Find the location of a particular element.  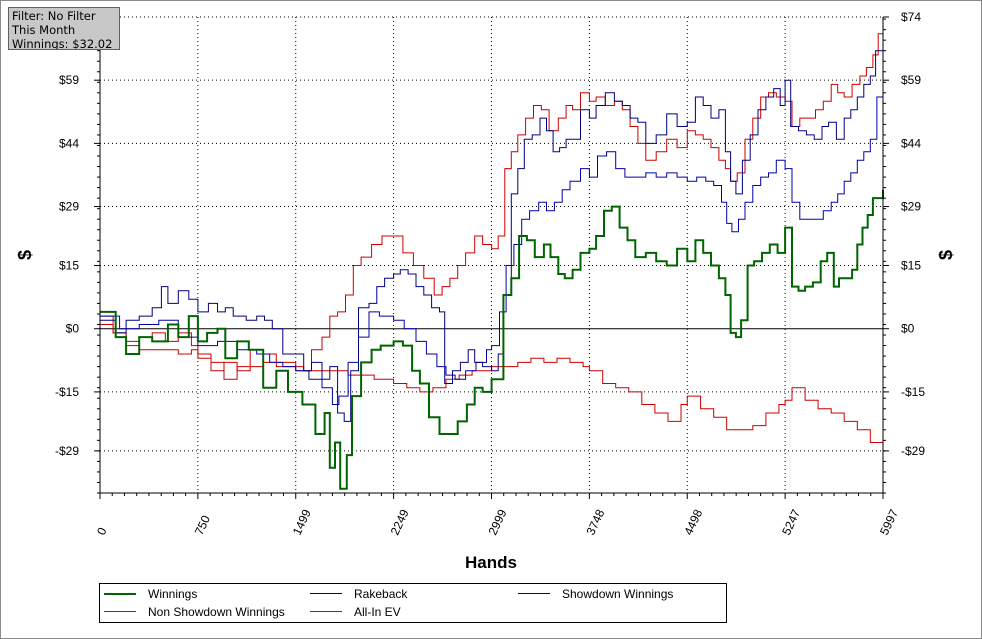

legend-label: Winnings is located at coordinates (173, 594).